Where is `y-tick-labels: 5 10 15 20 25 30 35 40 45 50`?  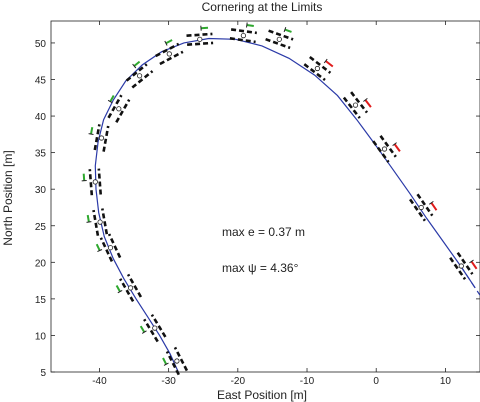 y-tick-labels: 5 10 15 20 25 30 35 40 45 50 is located at coordinates (41, 209).